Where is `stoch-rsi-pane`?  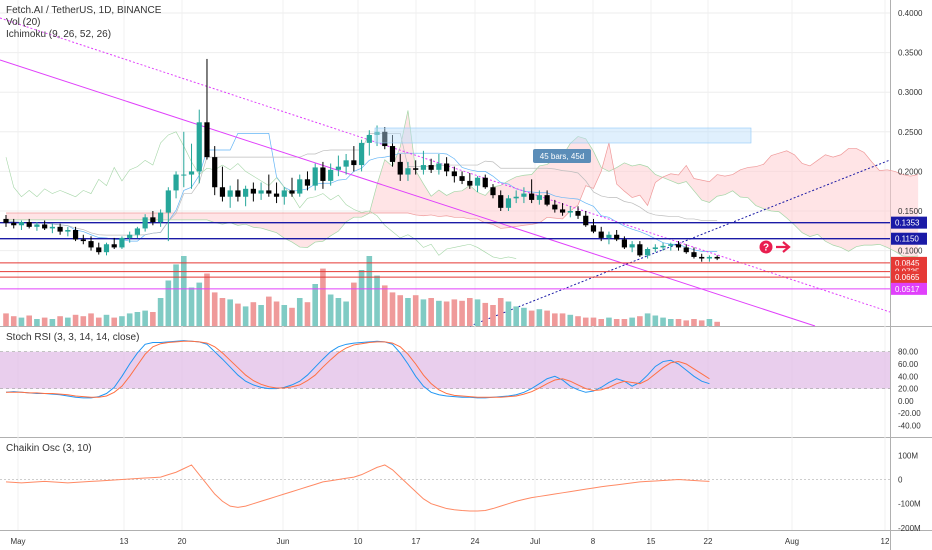
stoch-rsi-pane is located at coordinates (445, 369).